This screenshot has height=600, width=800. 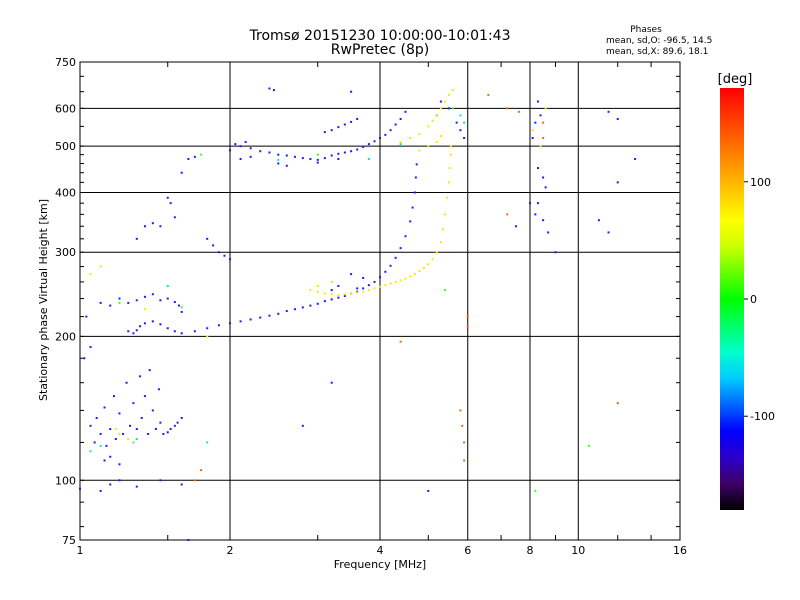 I want to click on y-axis-label: Stationary phase Virtual Height [km], so click(x=43, y=300).